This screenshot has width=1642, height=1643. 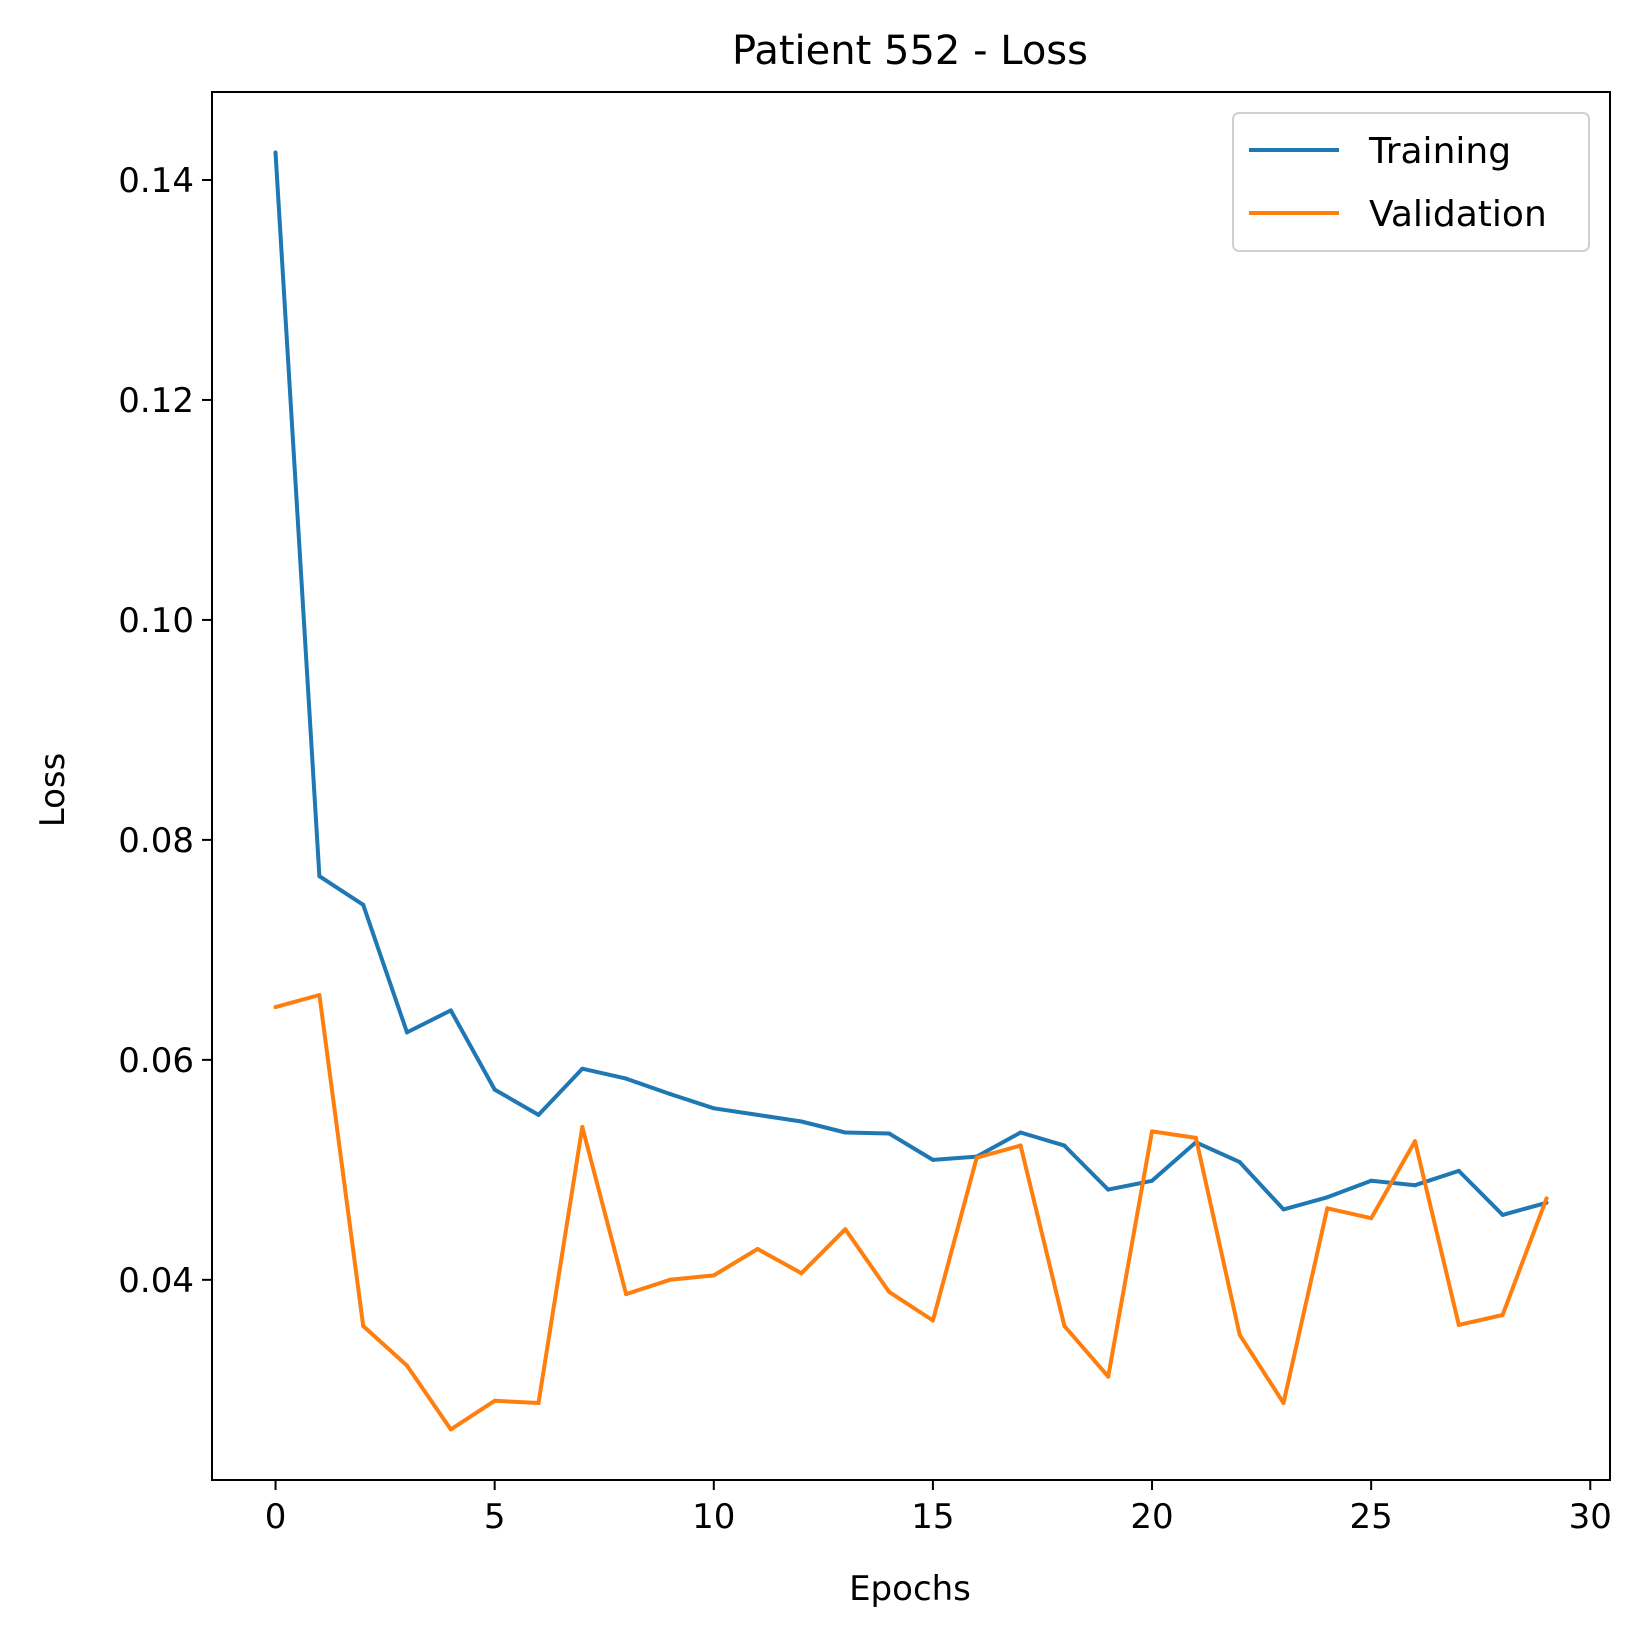 What do you see at coordinates (156, 1281) in the screenshot?
I see `y-tick-label: 0.04` at bounding box center [156, 1281].